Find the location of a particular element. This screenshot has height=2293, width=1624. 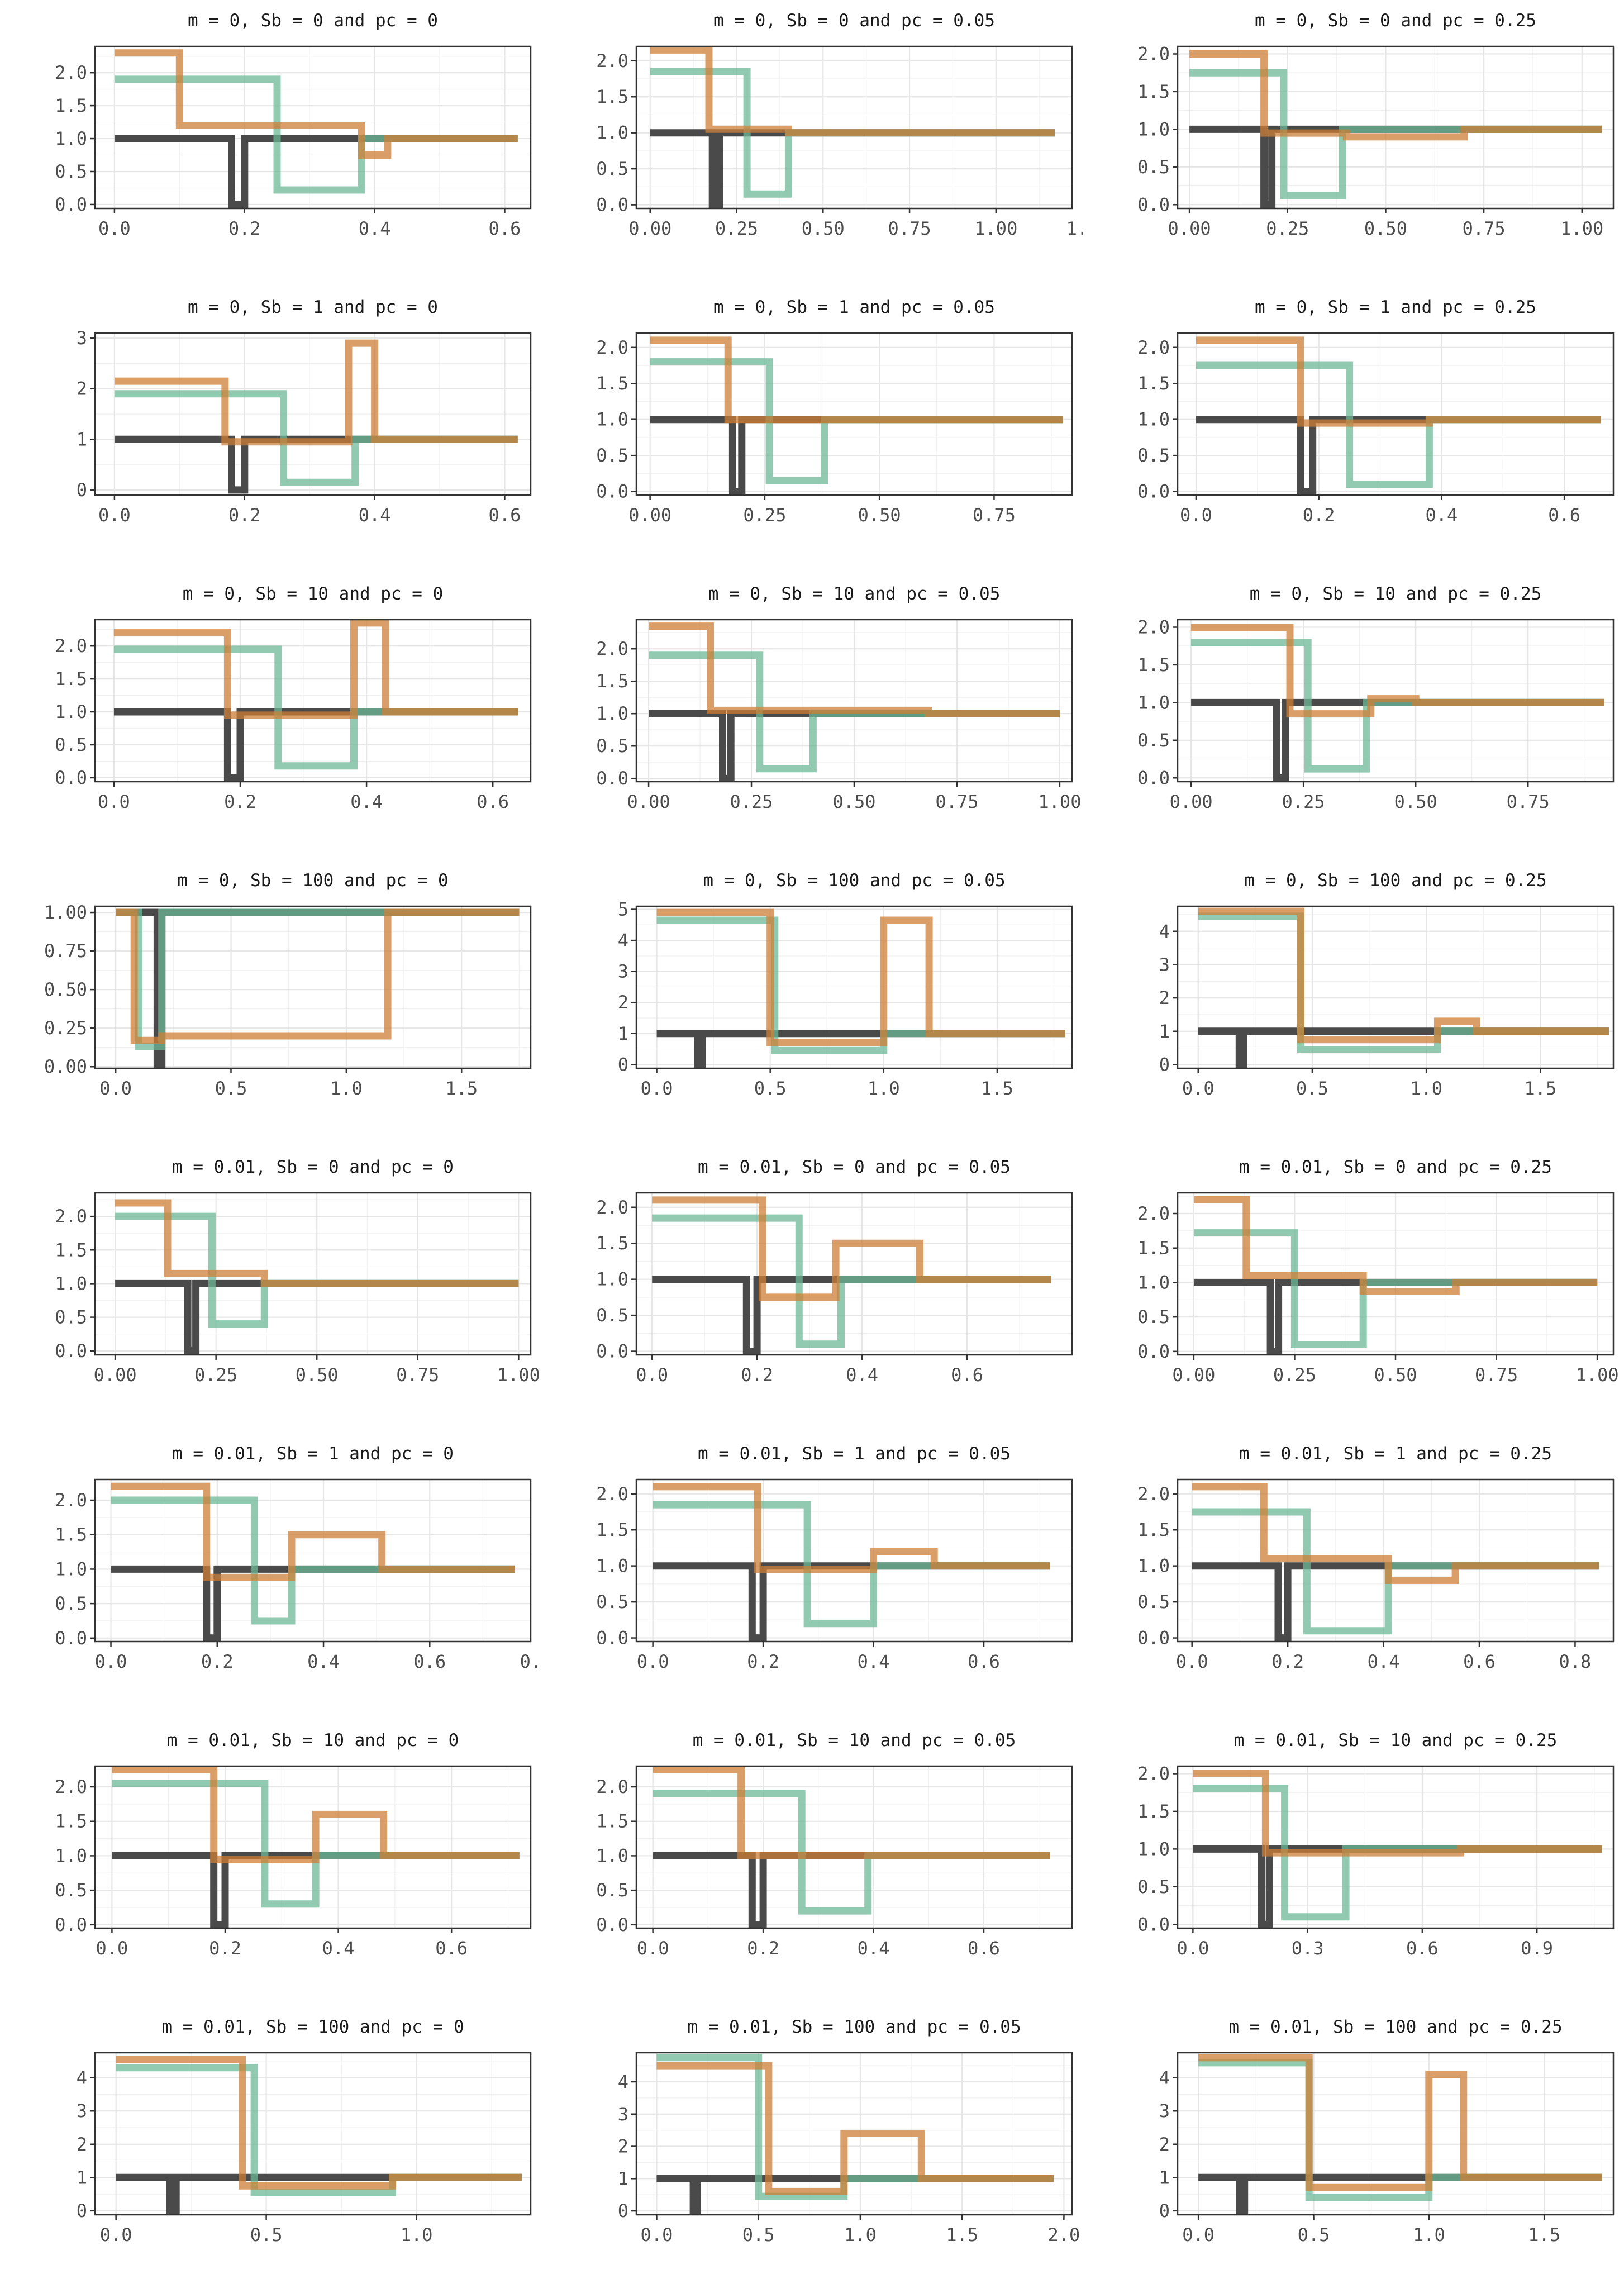

chart-svg: m = 0, Sb = 1 and pc = 0 0 1 2 3 0.0 0.2 0.4 0.6 is located at coordinates (304, 412).